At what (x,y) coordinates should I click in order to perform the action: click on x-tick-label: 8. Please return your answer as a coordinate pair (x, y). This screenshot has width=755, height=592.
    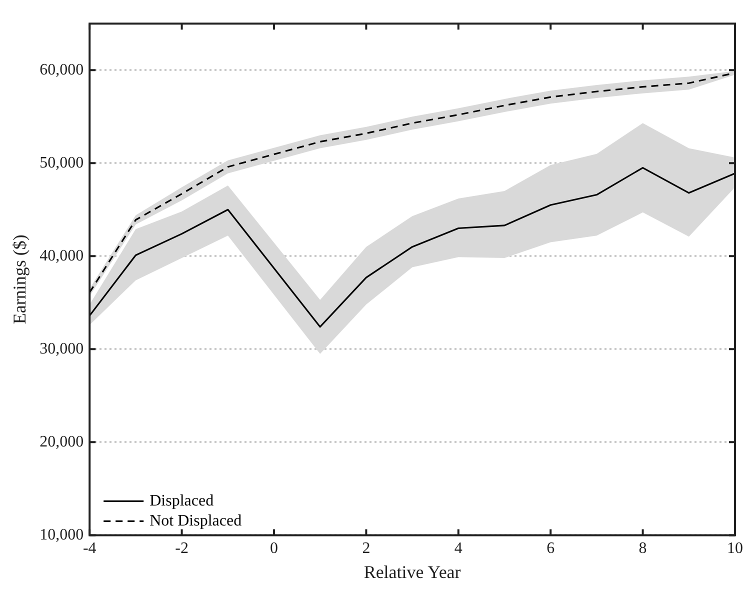
    Looking at the image, I should click on (642, 549).